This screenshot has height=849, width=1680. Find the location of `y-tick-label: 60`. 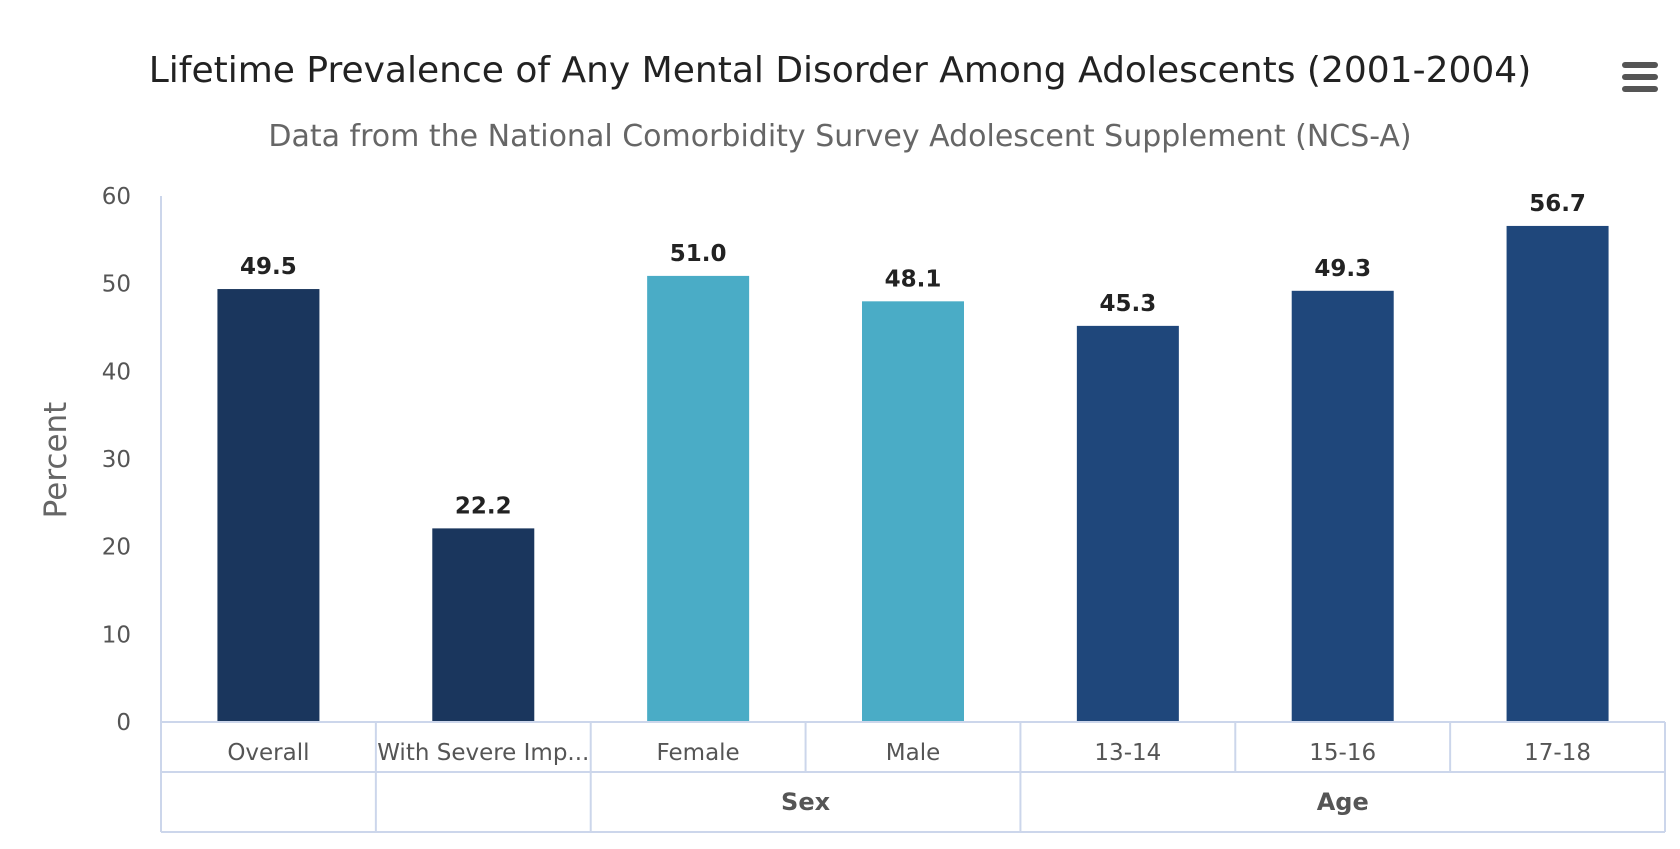

y-tick-label: 60 is located at coordinates (116, 197).